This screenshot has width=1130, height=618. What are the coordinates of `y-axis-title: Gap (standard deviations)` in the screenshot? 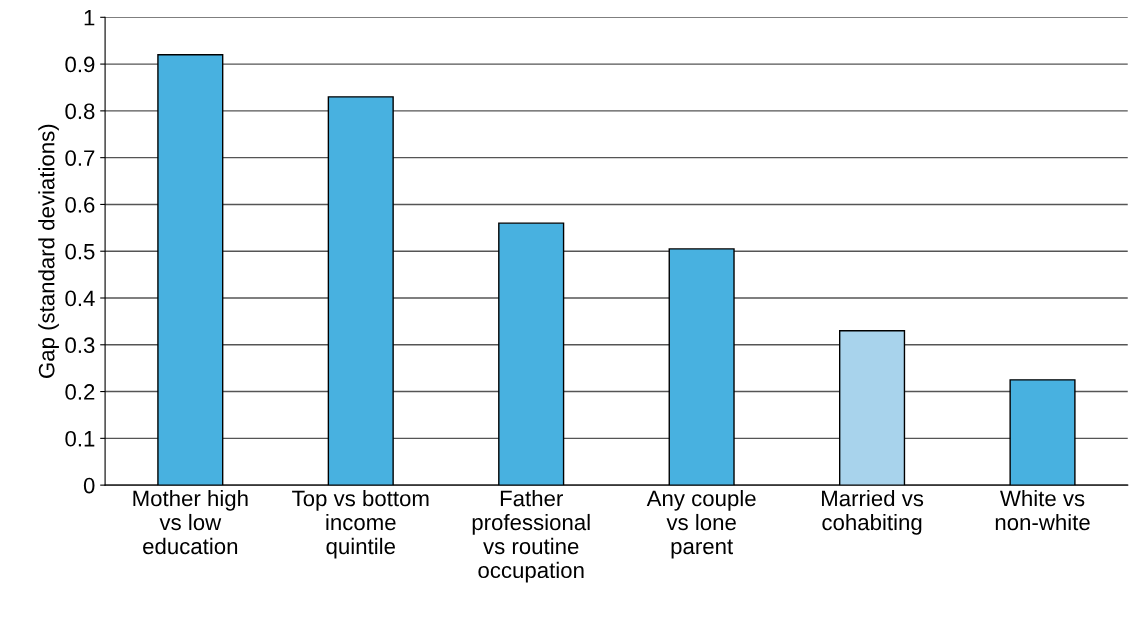 It's located at (48, 251).